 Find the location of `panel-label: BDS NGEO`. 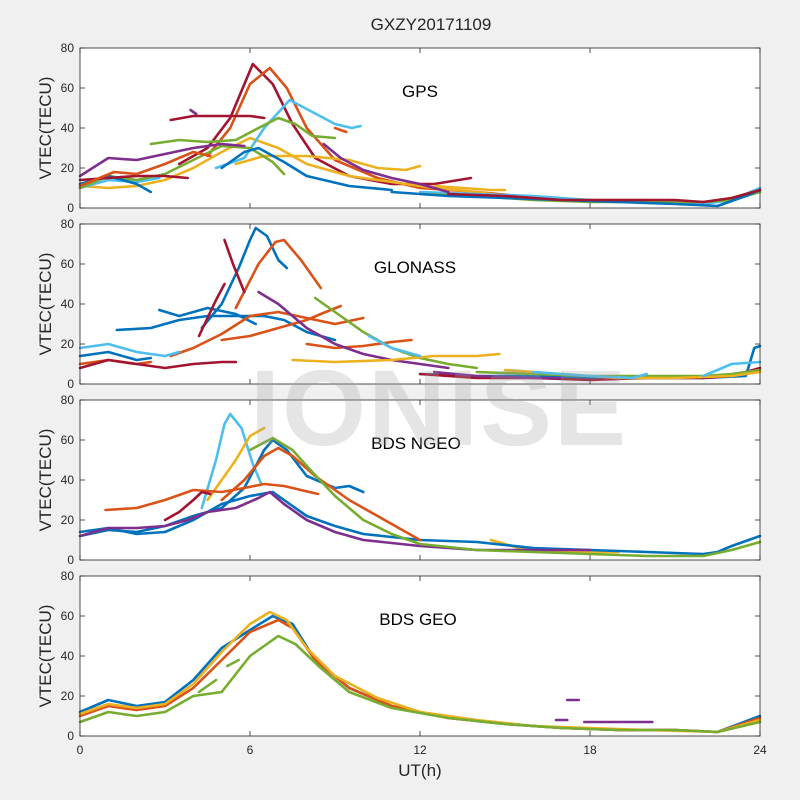

panel-label: BDS NGEO is located at coordinates (416, 443).